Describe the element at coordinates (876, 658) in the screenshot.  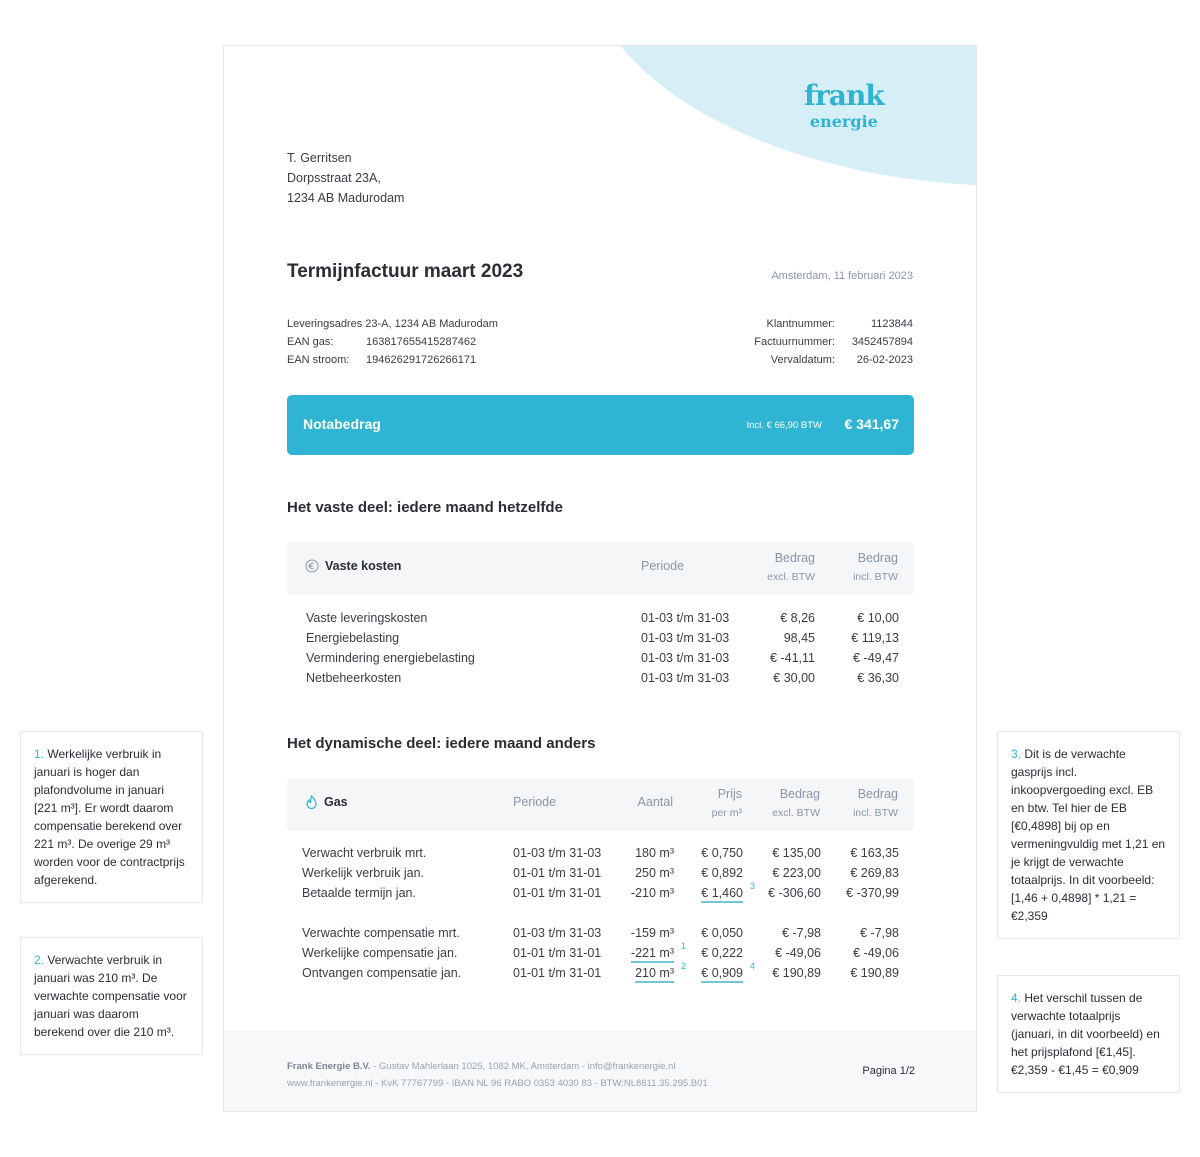
I see `row-bedrag-incl: € -49,47` at that location.